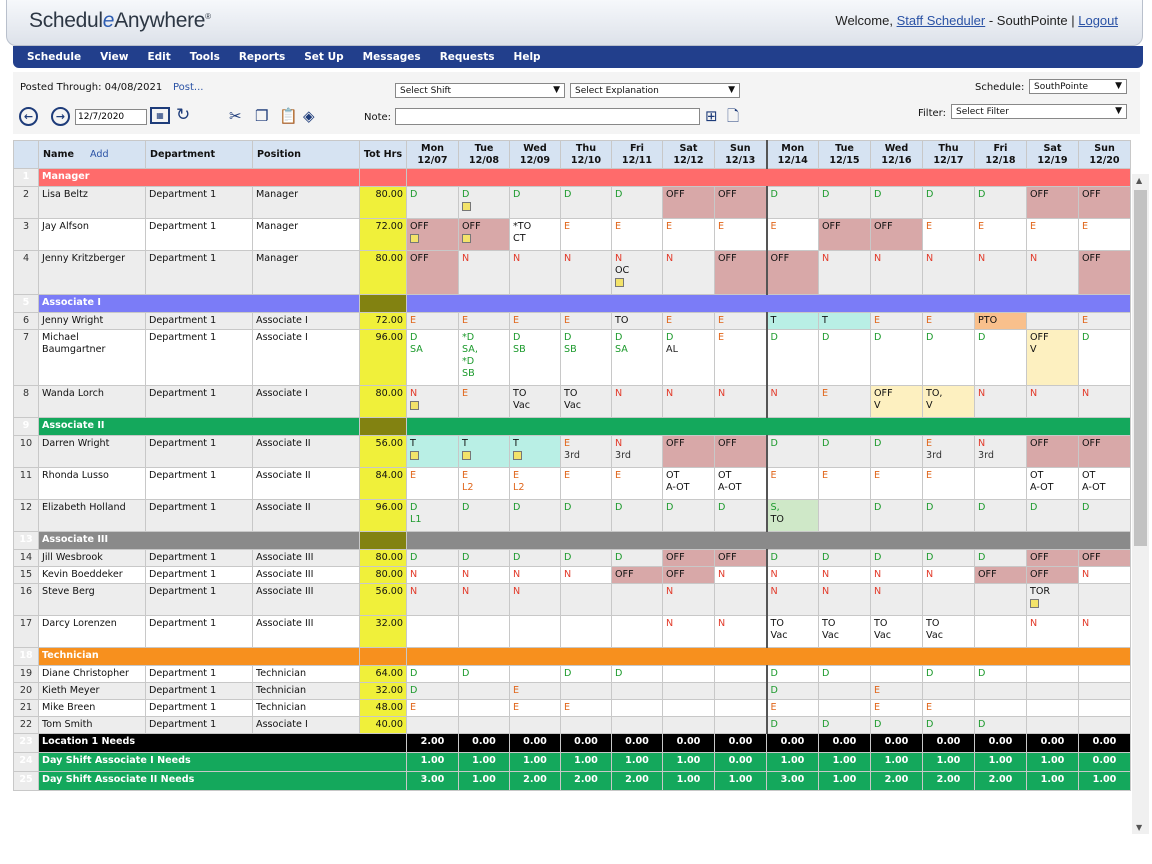 This screenshot has height=864, width=1152. What do you see at coordinates (941, 20) in the screenshot?
I see `user-link: Staff Scheduler` at bounding box center [941, 20].